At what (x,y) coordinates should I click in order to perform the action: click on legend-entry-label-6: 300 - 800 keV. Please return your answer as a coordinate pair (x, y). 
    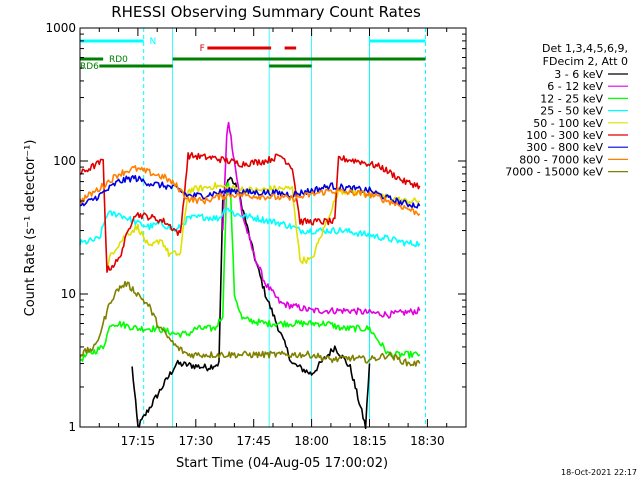
    Looking at the image, I should click on (564, 147).